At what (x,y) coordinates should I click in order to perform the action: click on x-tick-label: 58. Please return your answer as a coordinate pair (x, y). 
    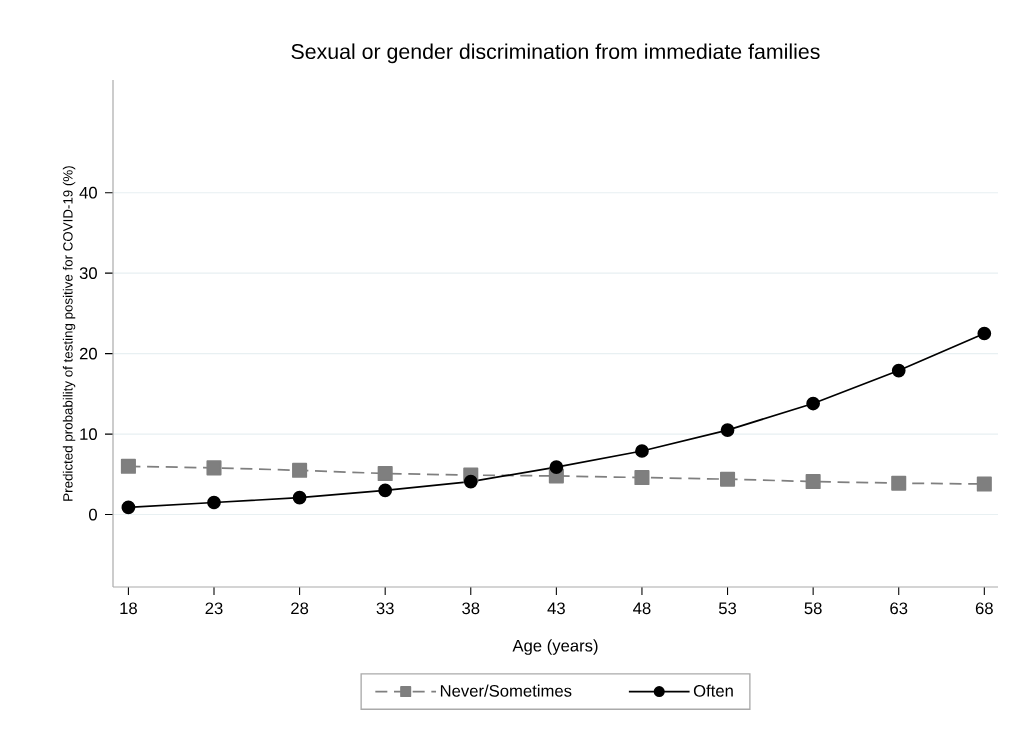
    Looking at the image, I should click on (813, 608).